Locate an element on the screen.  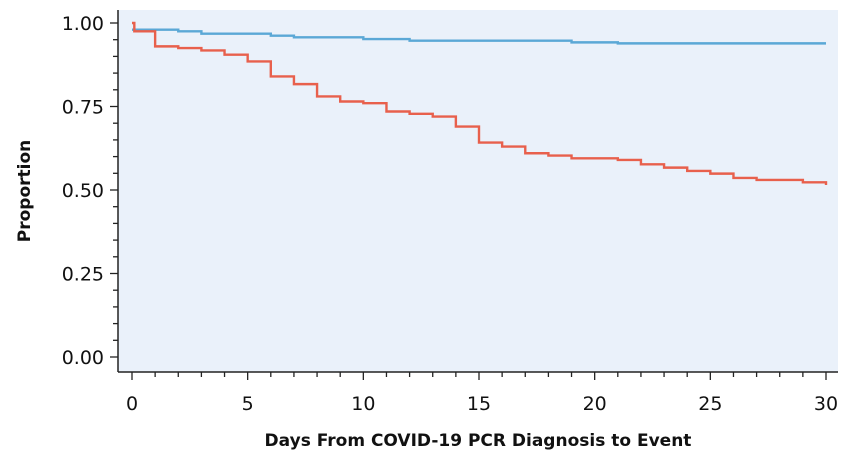
y-axis: 0.00 0.25 0.50 0.75 1.00 is located at coordinates (90, 191).